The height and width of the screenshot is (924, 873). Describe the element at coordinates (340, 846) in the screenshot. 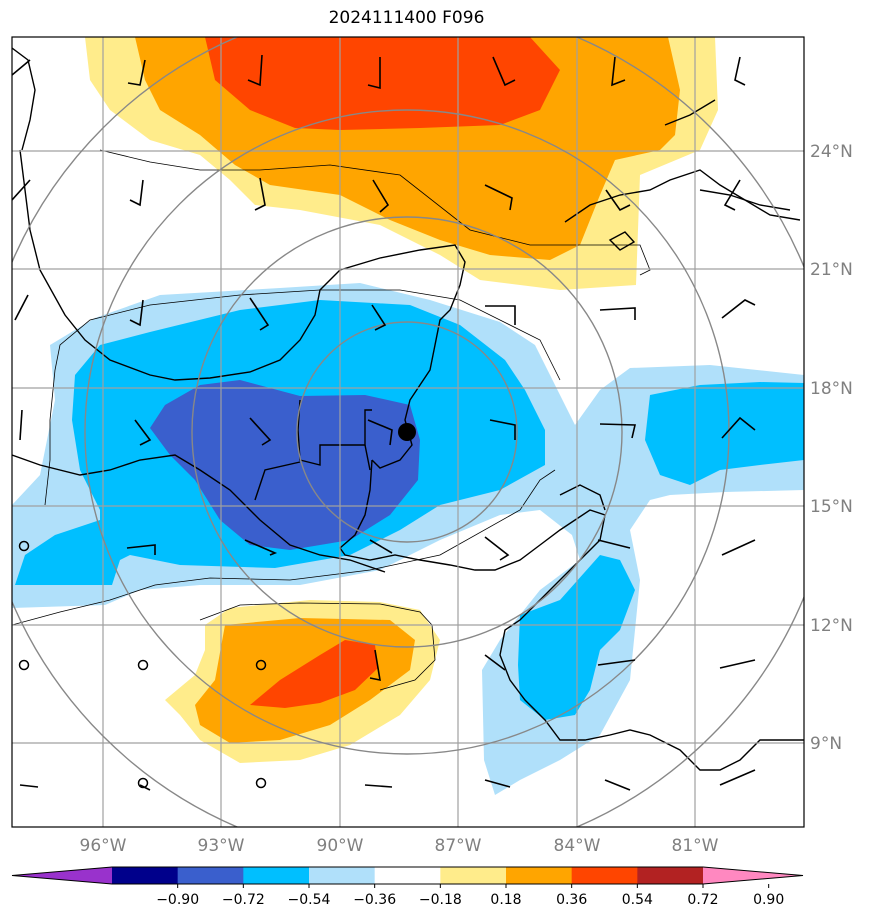

I see `lon-label: 90°W` at that location.